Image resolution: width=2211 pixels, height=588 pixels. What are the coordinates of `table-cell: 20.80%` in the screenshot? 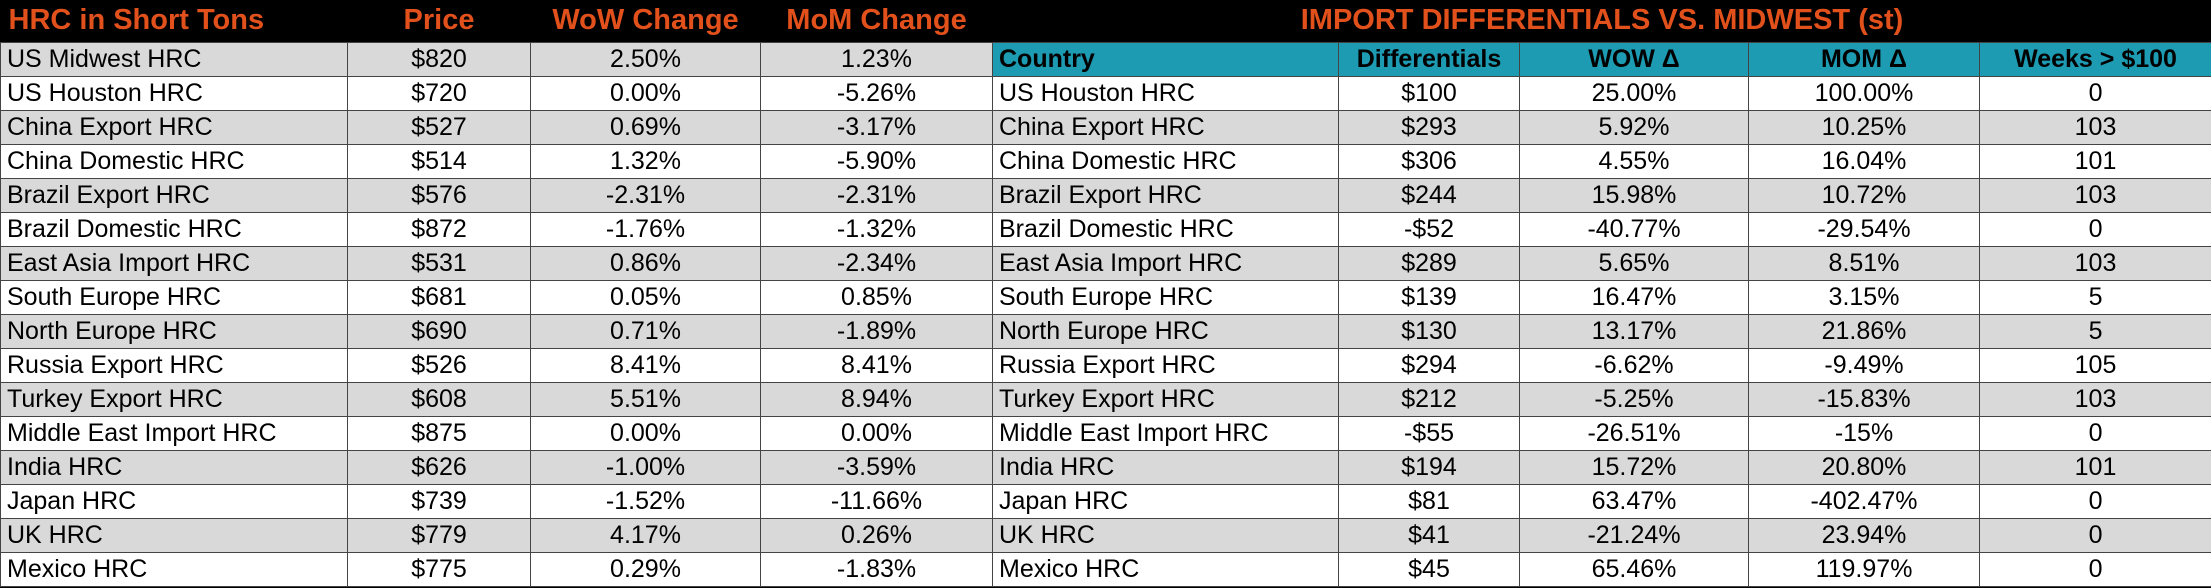 It's located at (1864, 467).